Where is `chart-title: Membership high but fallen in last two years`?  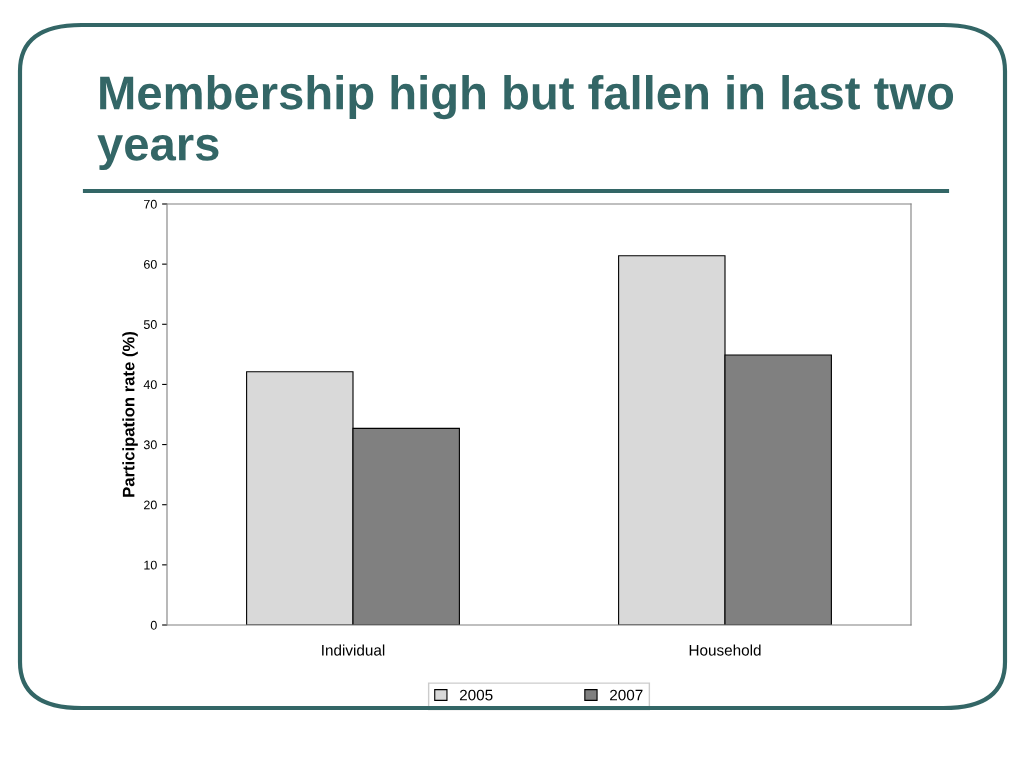
chart-title: Membership high but fallen in last two years is located at coordinates (525, 123).